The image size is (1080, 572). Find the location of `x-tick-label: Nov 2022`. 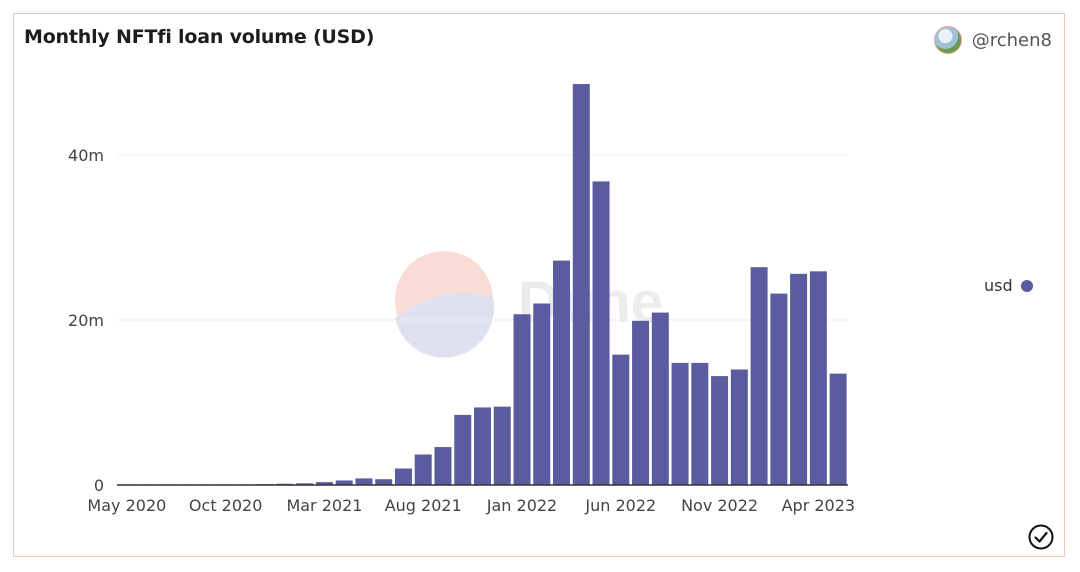

x-tick-label: Nov 2022 is located at coordinates (719, 505).